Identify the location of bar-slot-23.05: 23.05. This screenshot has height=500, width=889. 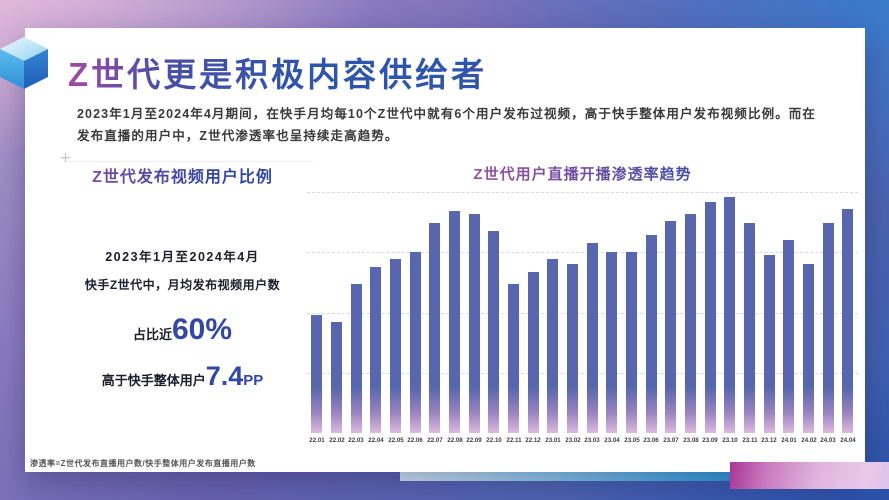
(632, 318).